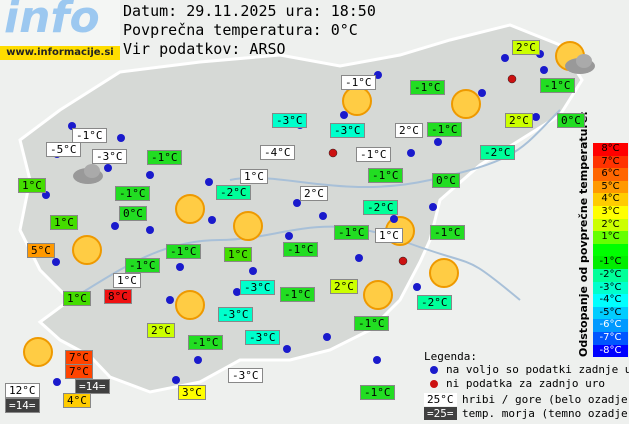  What do you see at coordinates (610, 325) in the screenshot?
I see `scale-cell: -6°C` at bounding box center [610, 325].